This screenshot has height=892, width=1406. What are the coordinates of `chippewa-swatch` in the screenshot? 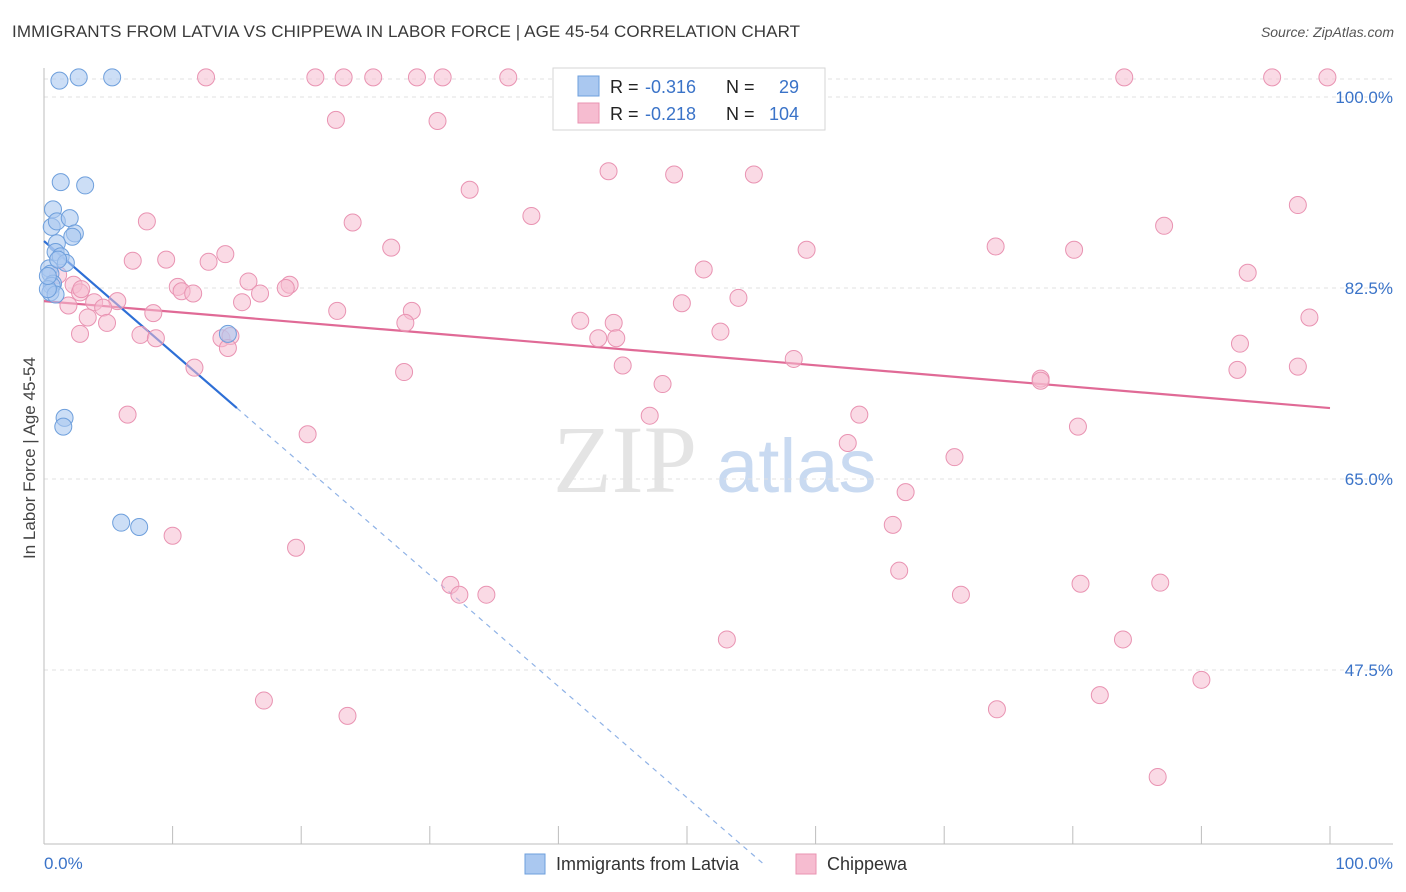 It's located at (588, 113).